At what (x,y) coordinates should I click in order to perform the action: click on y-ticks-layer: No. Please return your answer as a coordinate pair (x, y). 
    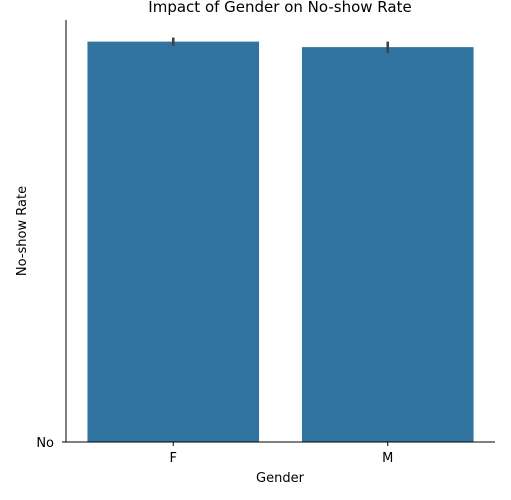
    Looking at the image, I should click on (51, 443).